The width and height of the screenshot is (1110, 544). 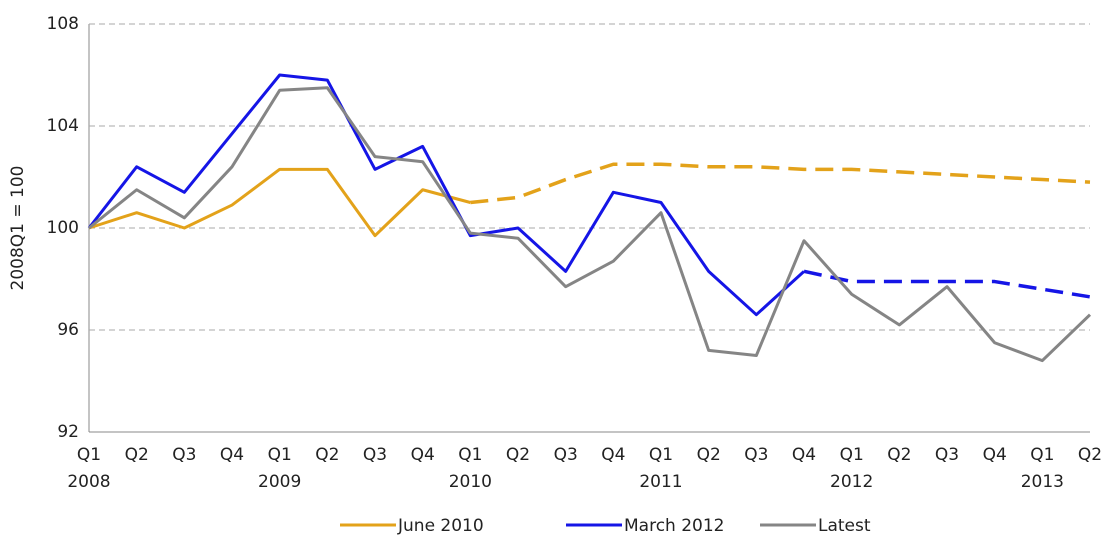 I want to click on x-tick-year: 2010, so click(x=470, y=482).